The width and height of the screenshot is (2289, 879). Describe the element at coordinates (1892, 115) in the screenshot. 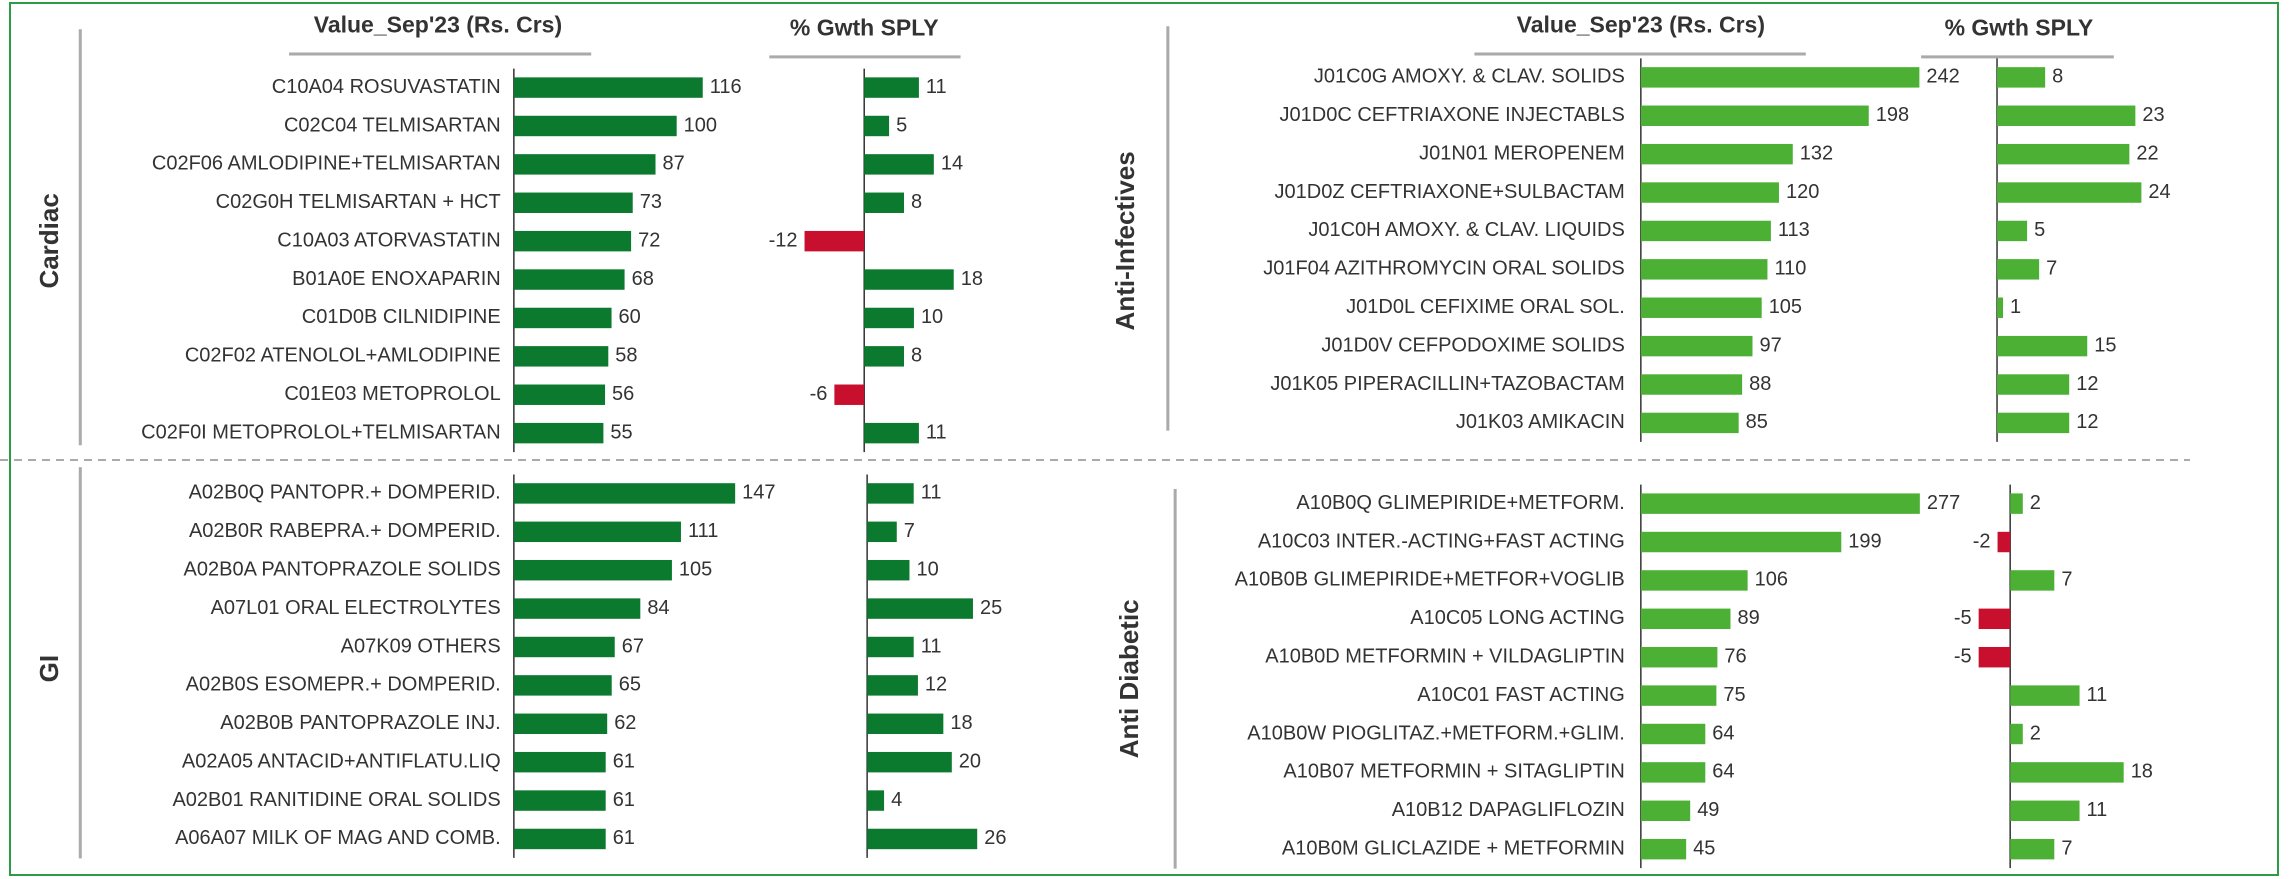

I see `value-label: 198` at that location.